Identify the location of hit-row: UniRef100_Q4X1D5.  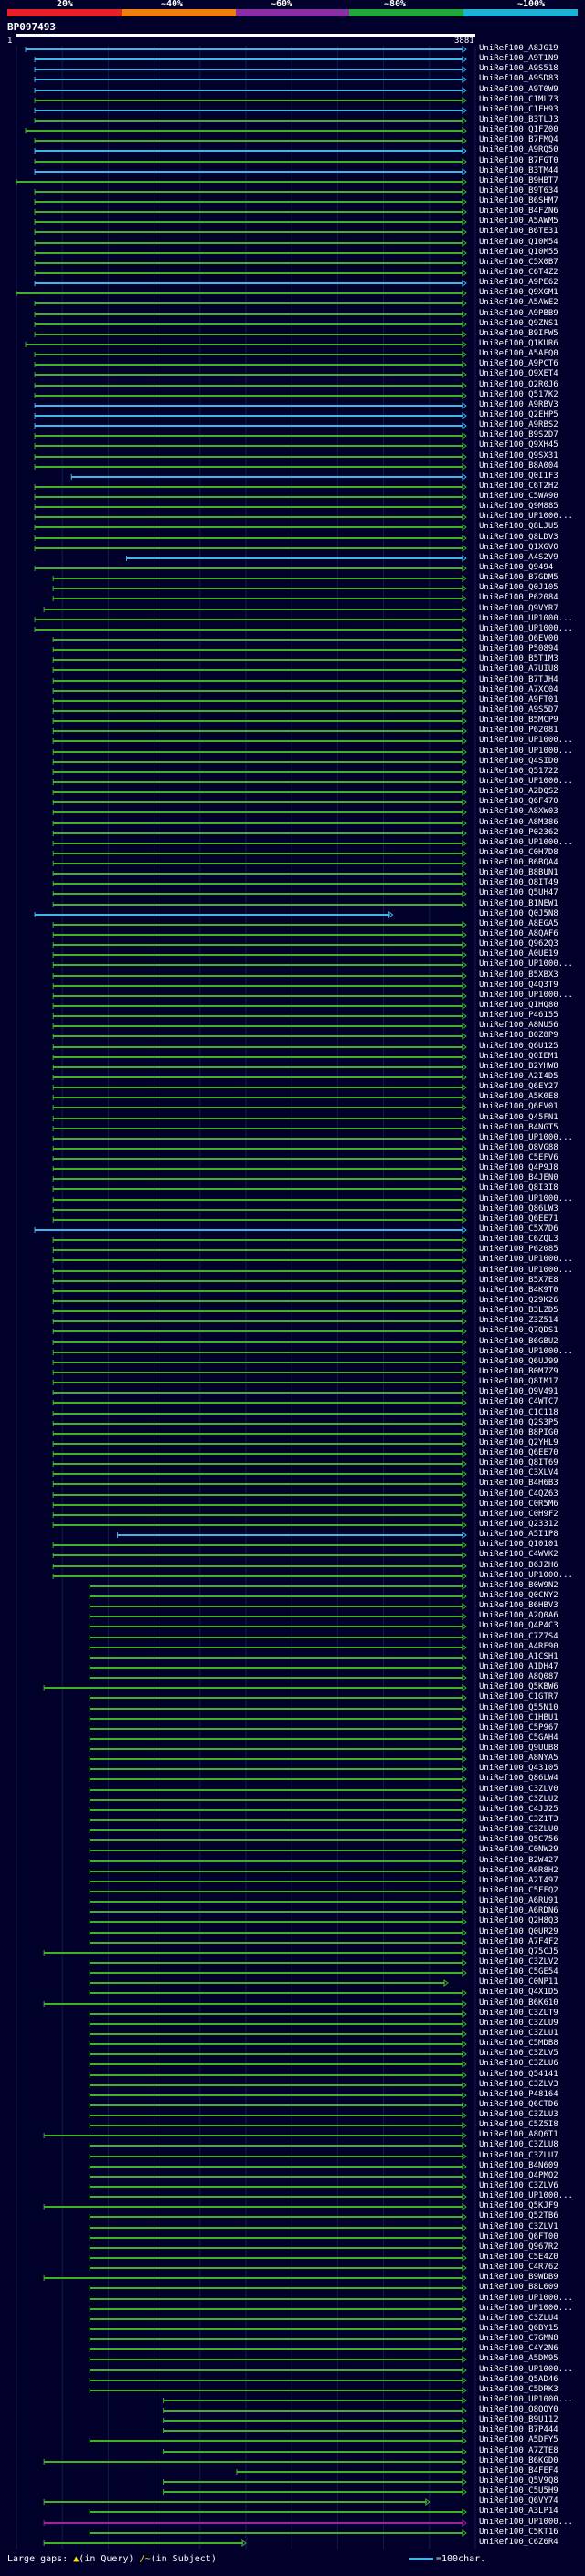
(293, 1993).